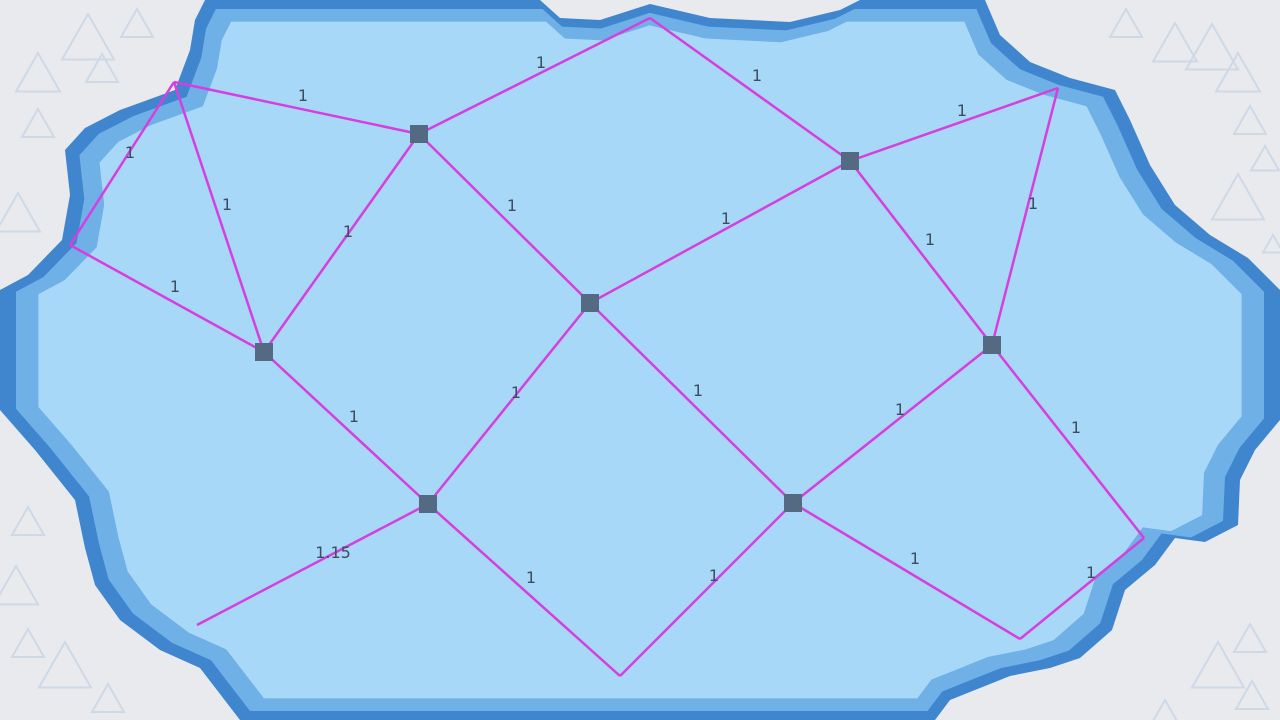 This screenshot has height=720, width=1280. I want to click on edge-weight-j6-d: 1, so click(531, 577).